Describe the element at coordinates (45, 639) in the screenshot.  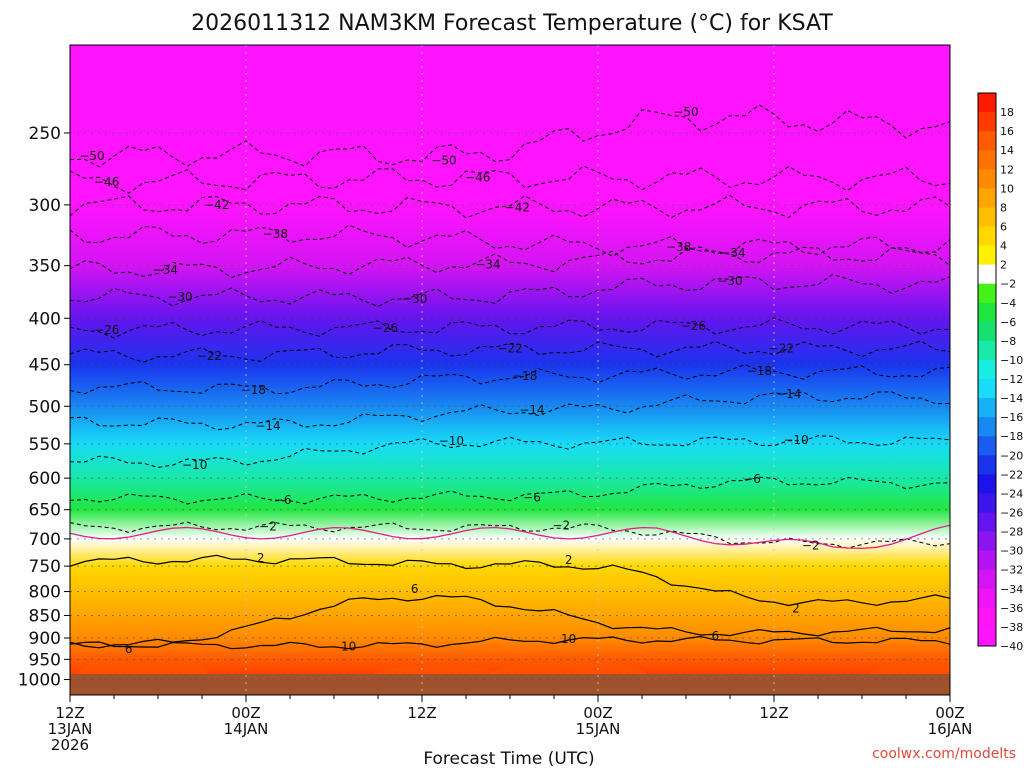
I see `y-tick-label: 900` at that location.